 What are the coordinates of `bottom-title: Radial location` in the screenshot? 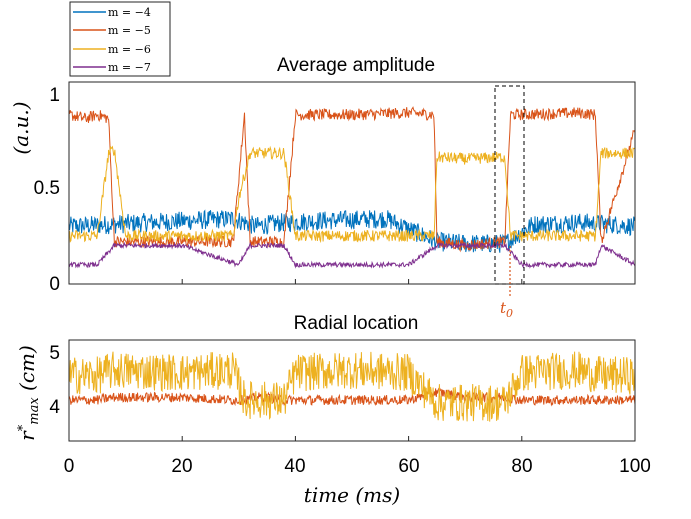 It's located at (356, 323).